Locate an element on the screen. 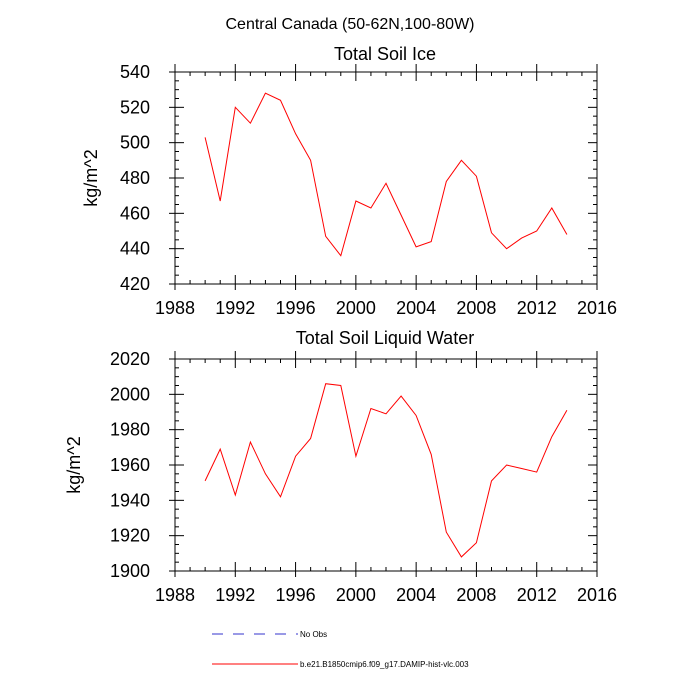  y-tick-label: 2000 is located at coordinates (130, 394).